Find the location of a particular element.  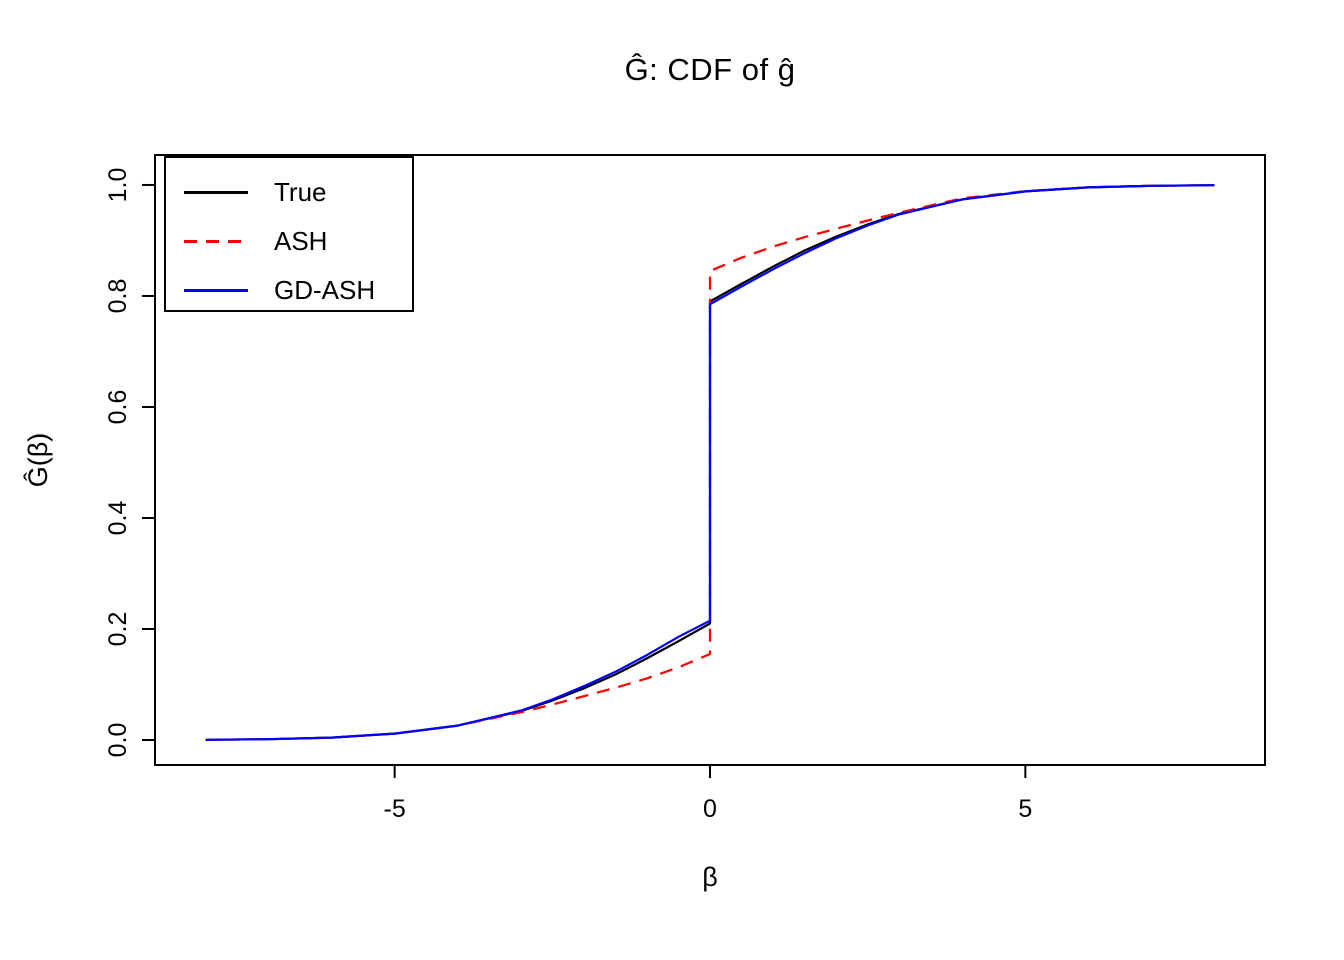

x-tick-label: -5 is located at coordinates (394, 809).